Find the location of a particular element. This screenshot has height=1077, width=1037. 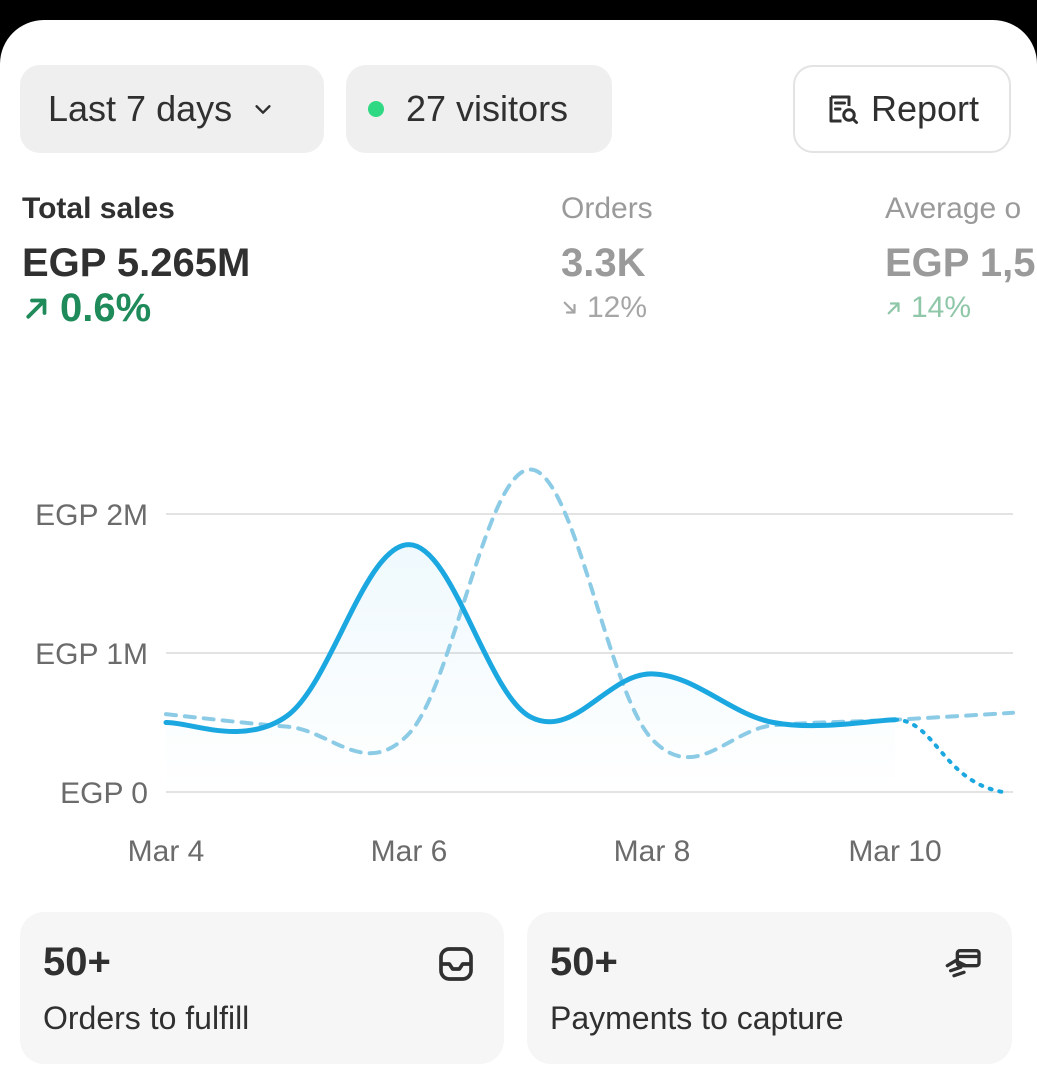

arrow-down-right-icon is located at coordinates (569, 307).